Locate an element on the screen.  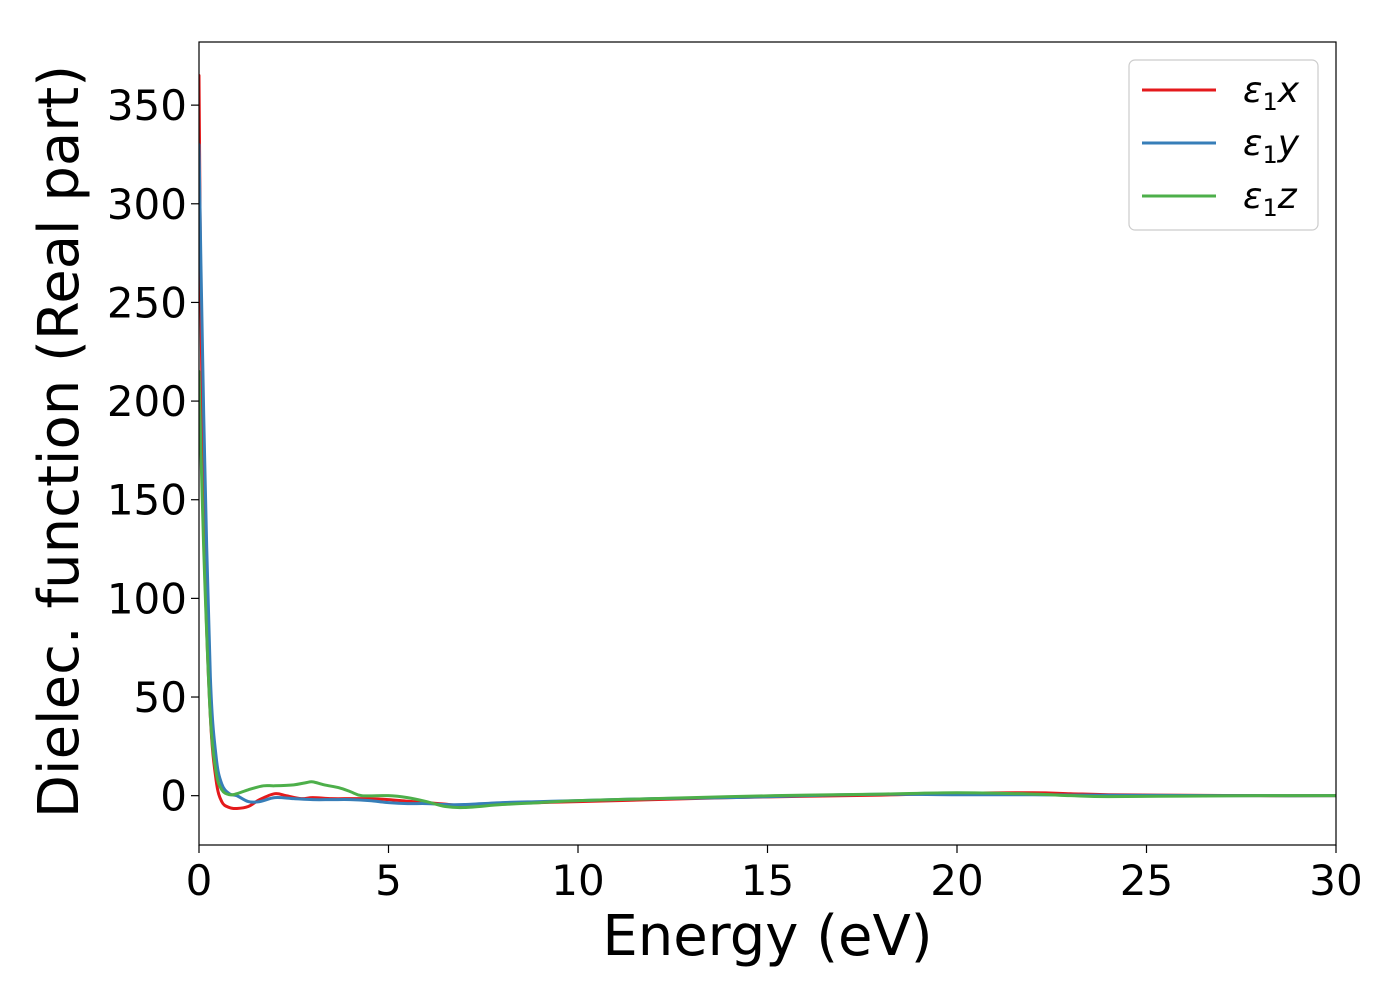
y-tick-label: 250 is located at coordinates (147, 302).